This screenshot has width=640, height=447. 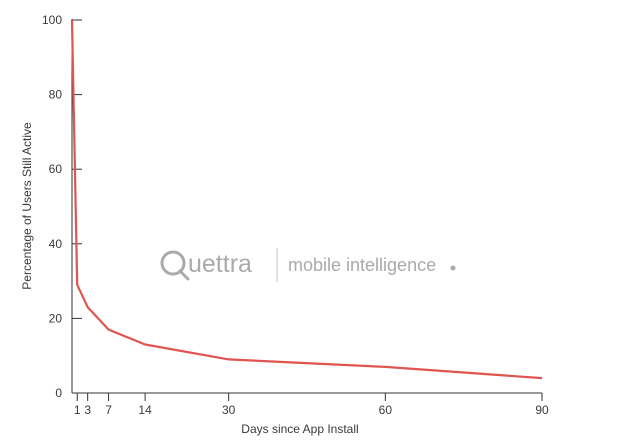 What do you see at coordinates (56, 95) in the screenshot?
I see `y-tick-label: 80` at bounding box center [56, 95].